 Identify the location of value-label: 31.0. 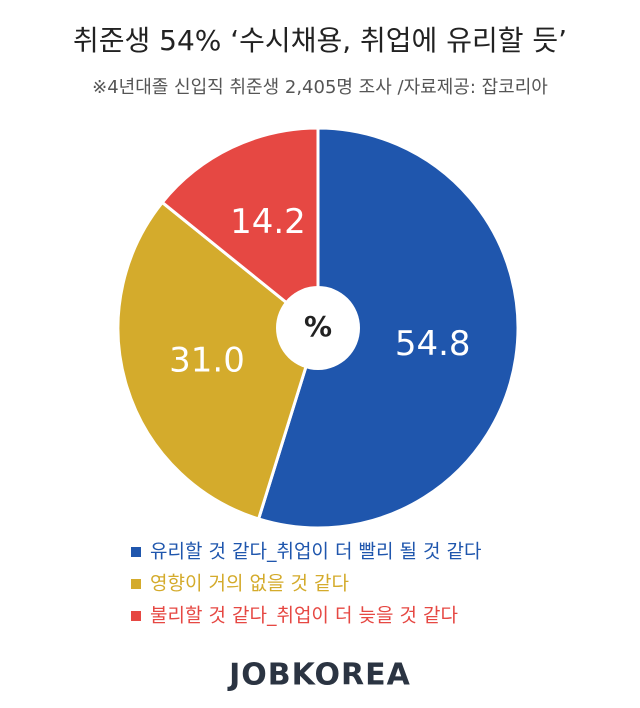
(207, 360).